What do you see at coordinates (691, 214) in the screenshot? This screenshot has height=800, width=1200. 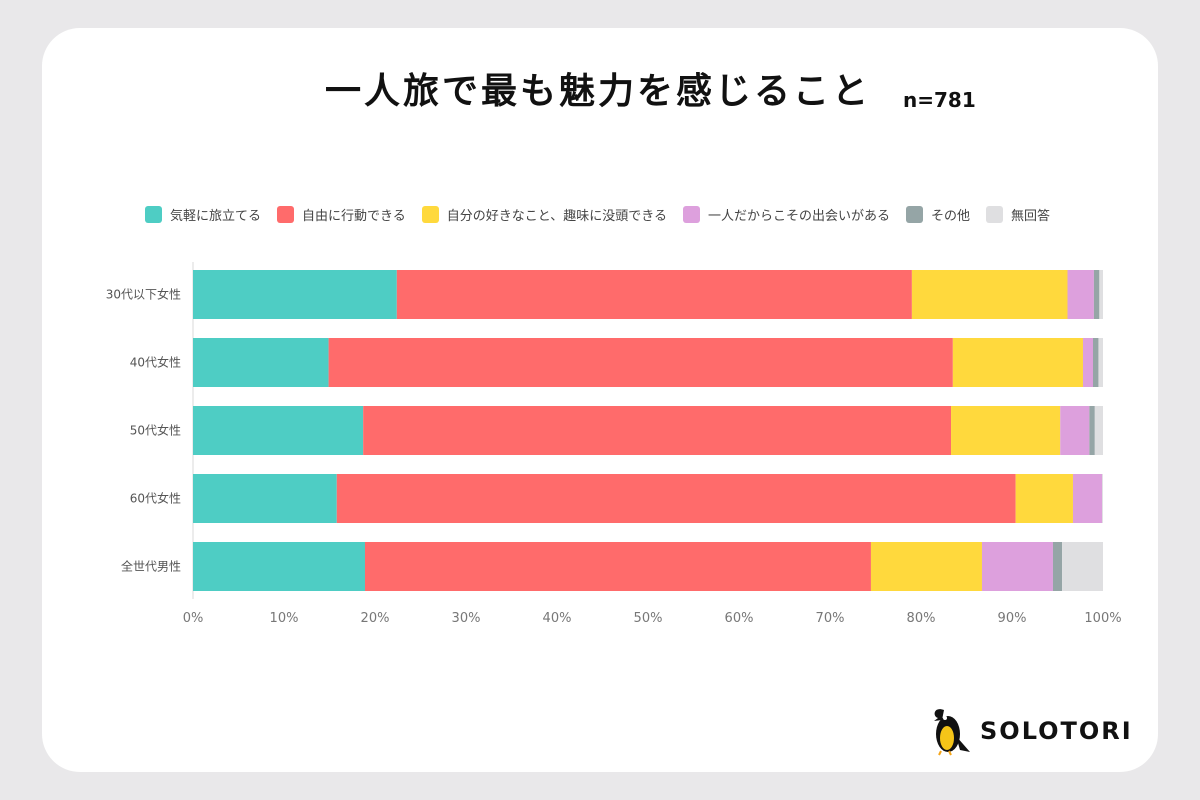 I see `legend-swatch-encounters` at bounding box center [691, 214].